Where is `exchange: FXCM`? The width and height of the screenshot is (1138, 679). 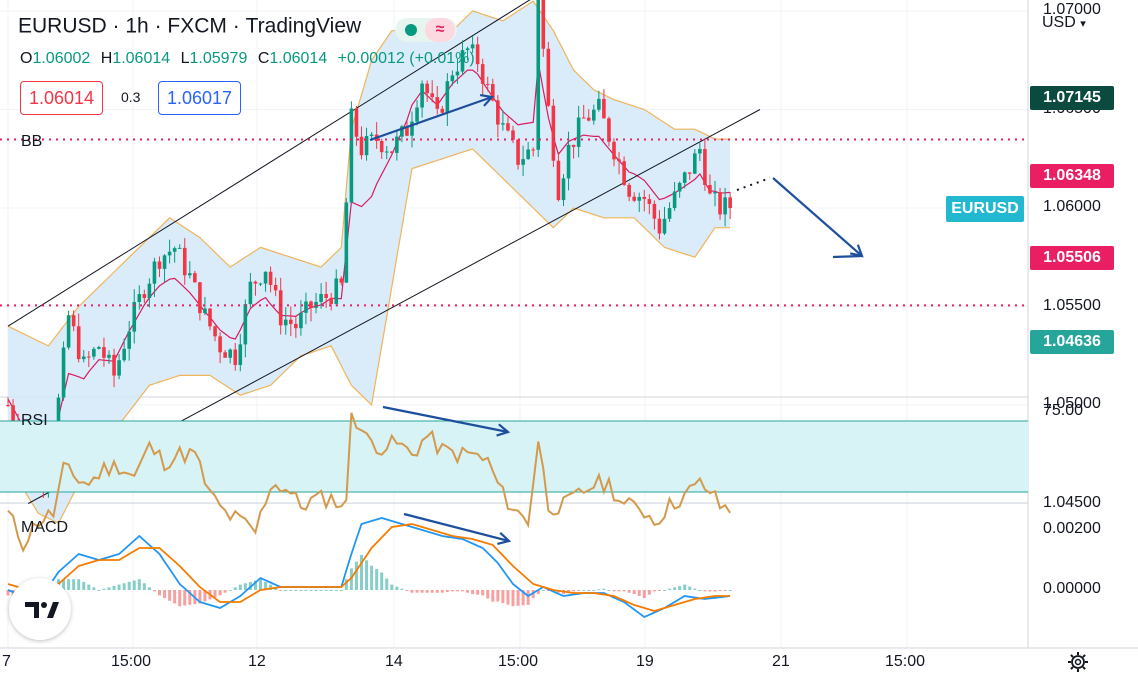
exchange: FXCM is located at coordinates (197, 26).